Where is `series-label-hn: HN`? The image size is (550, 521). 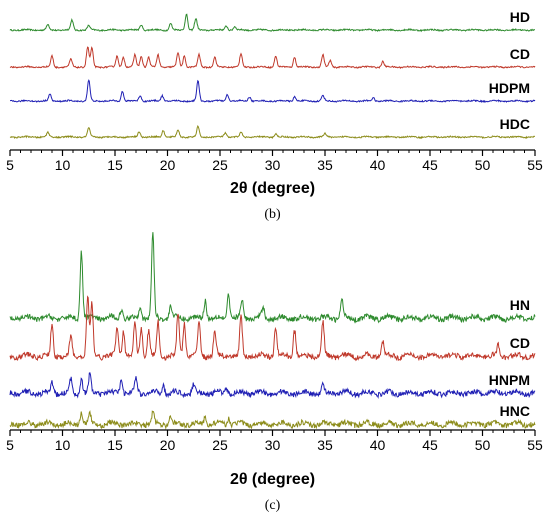 series-label-hn: HN is located at coordinates (520, 305).